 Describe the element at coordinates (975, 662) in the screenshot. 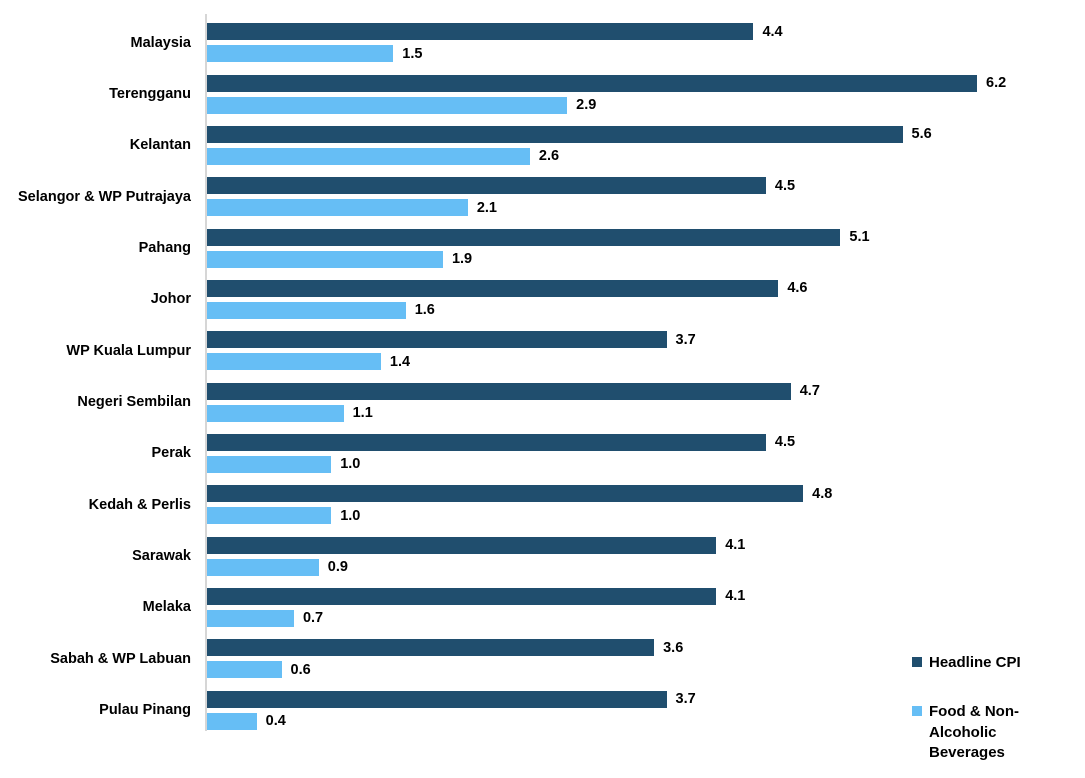

I see `legend-label-headline-cpi: Headline CPI` at that location.